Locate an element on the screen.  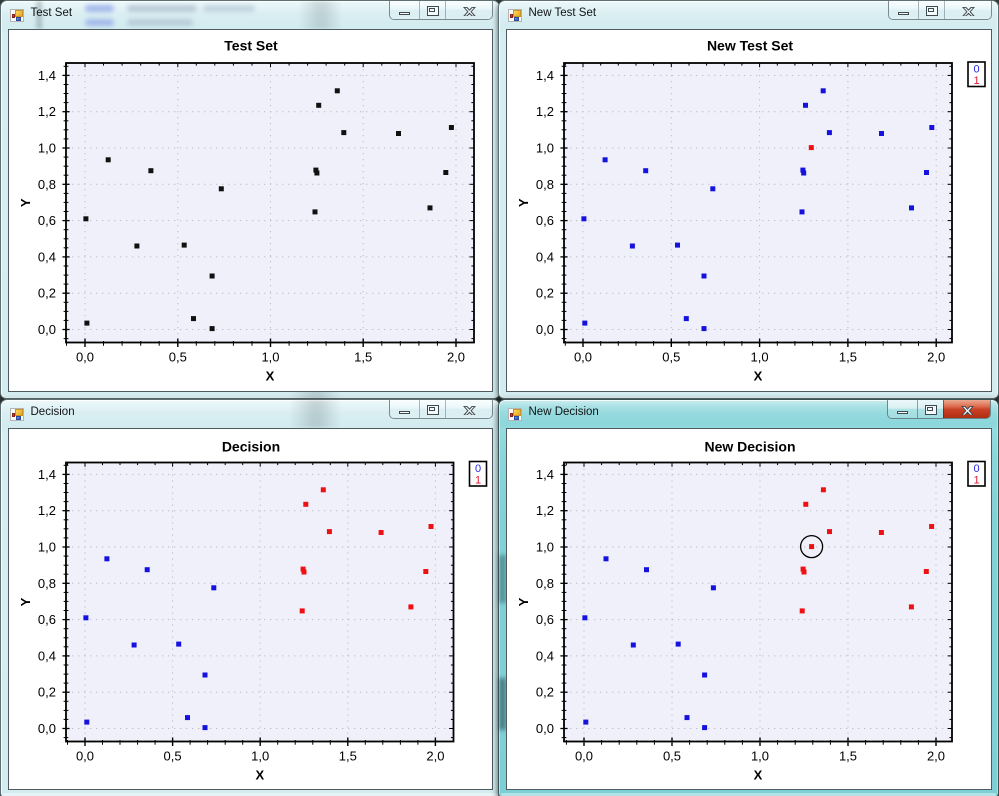
svg-text: New Decision is located at coordinates (749, 447).